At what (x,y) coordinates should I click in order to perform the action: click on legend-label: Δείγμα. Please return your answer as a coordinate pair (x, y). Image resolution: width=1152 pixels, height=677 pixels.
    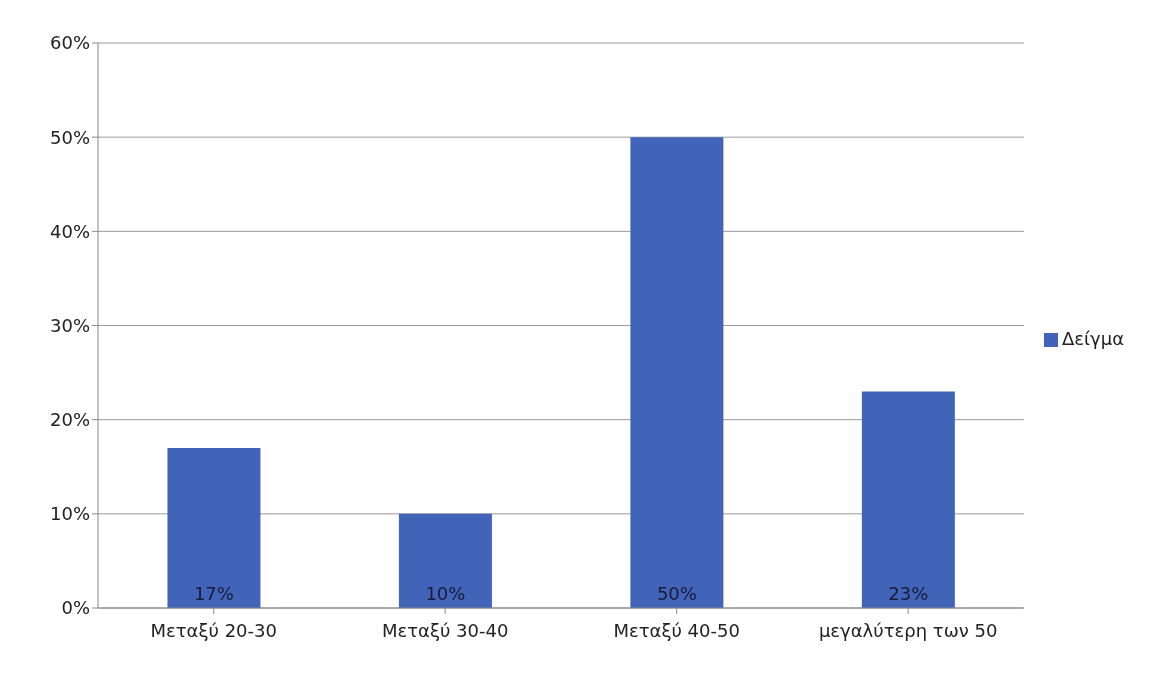
    Looking at the image, I should click on (1092, 338).